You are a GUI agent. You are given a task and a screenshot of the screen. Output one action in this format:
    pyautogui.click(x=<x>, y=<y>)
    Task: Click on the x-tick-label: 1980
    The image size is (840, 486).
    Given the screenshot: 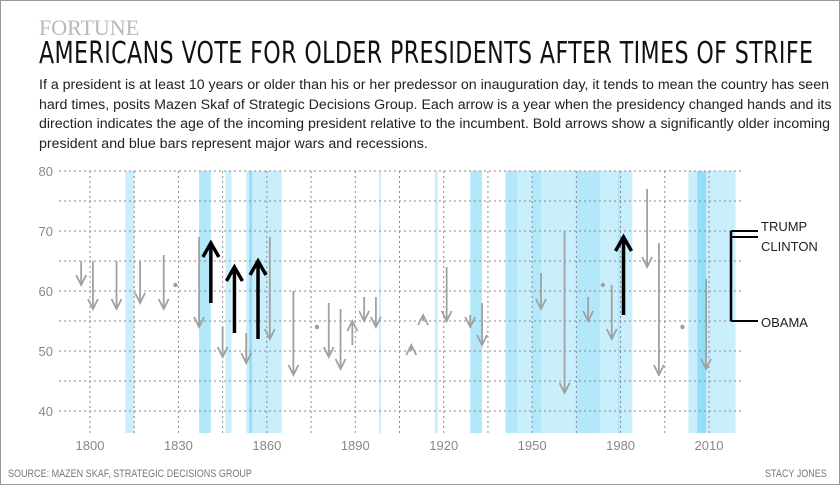 What is the action you would take?
    pyautogui.click(x=620, y=445)
    